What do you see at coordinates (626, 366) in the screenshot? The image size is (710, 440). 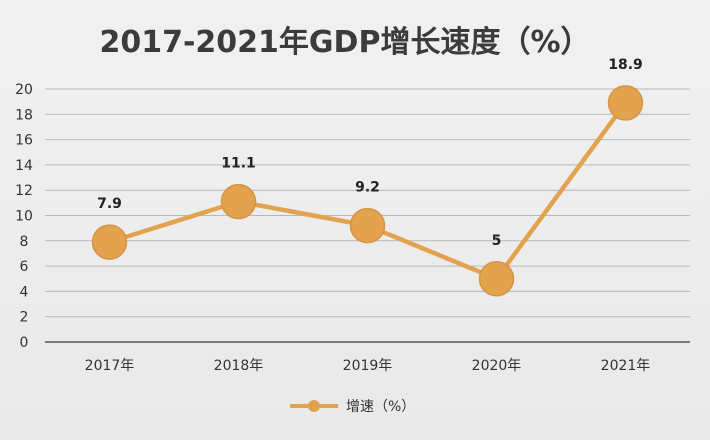 I see `x-tick-label: 2021年` at bounding box center [626, 366].